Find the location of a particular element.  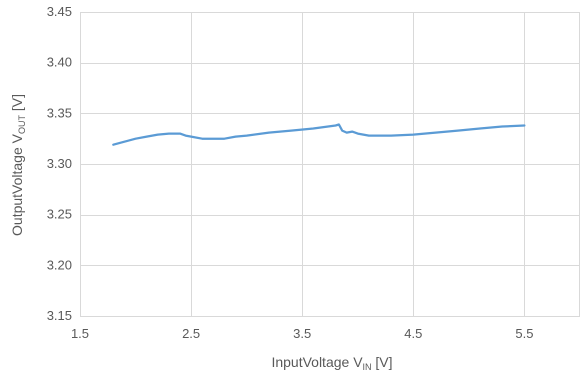

y-axis-title-main: OutputVoltage V is located at coordinates (17, 184).